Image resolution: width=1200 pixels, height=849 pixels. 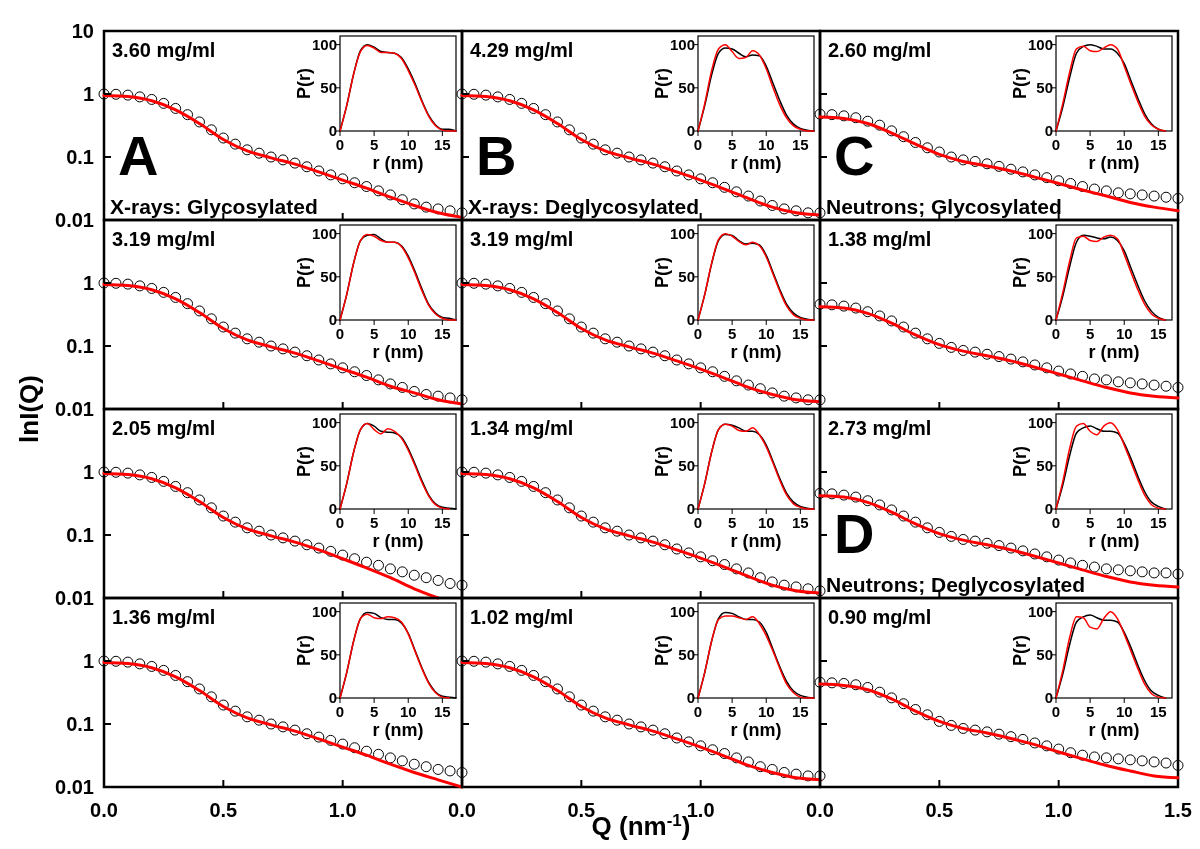 What do you see at coordinates (944, 206) in the screenshot?
I see `annotation: Neutrons; Glycosylated` at bounding box center [944, 206].